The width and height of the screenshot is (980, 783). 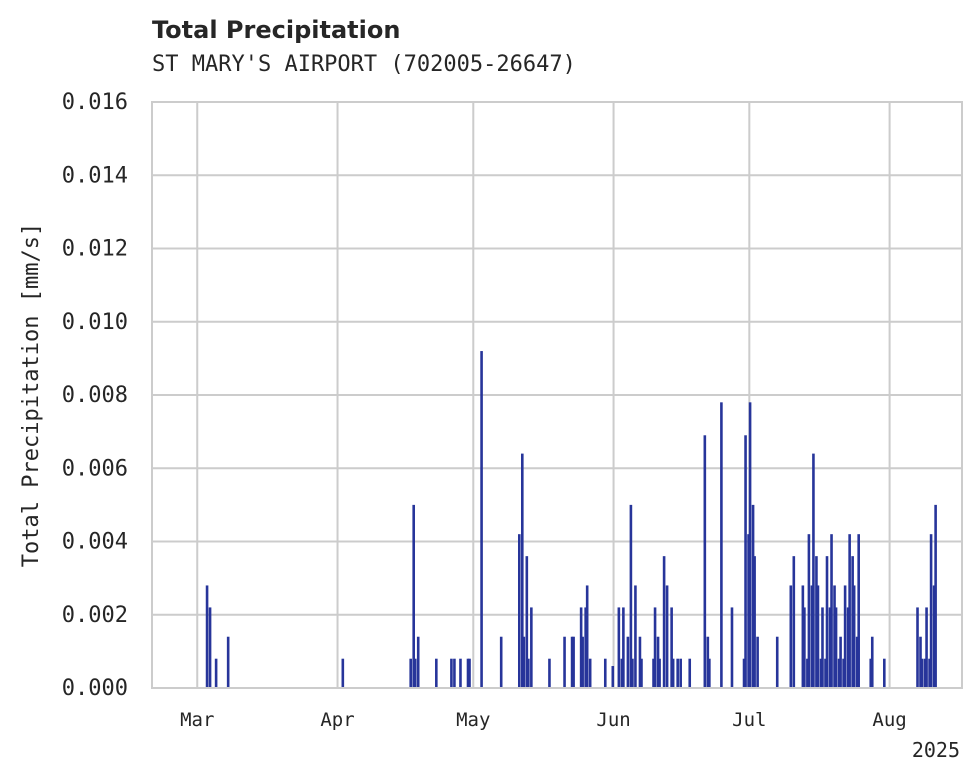 I want to click on y-tick-label: 0.012, so click(x=95, y=249).